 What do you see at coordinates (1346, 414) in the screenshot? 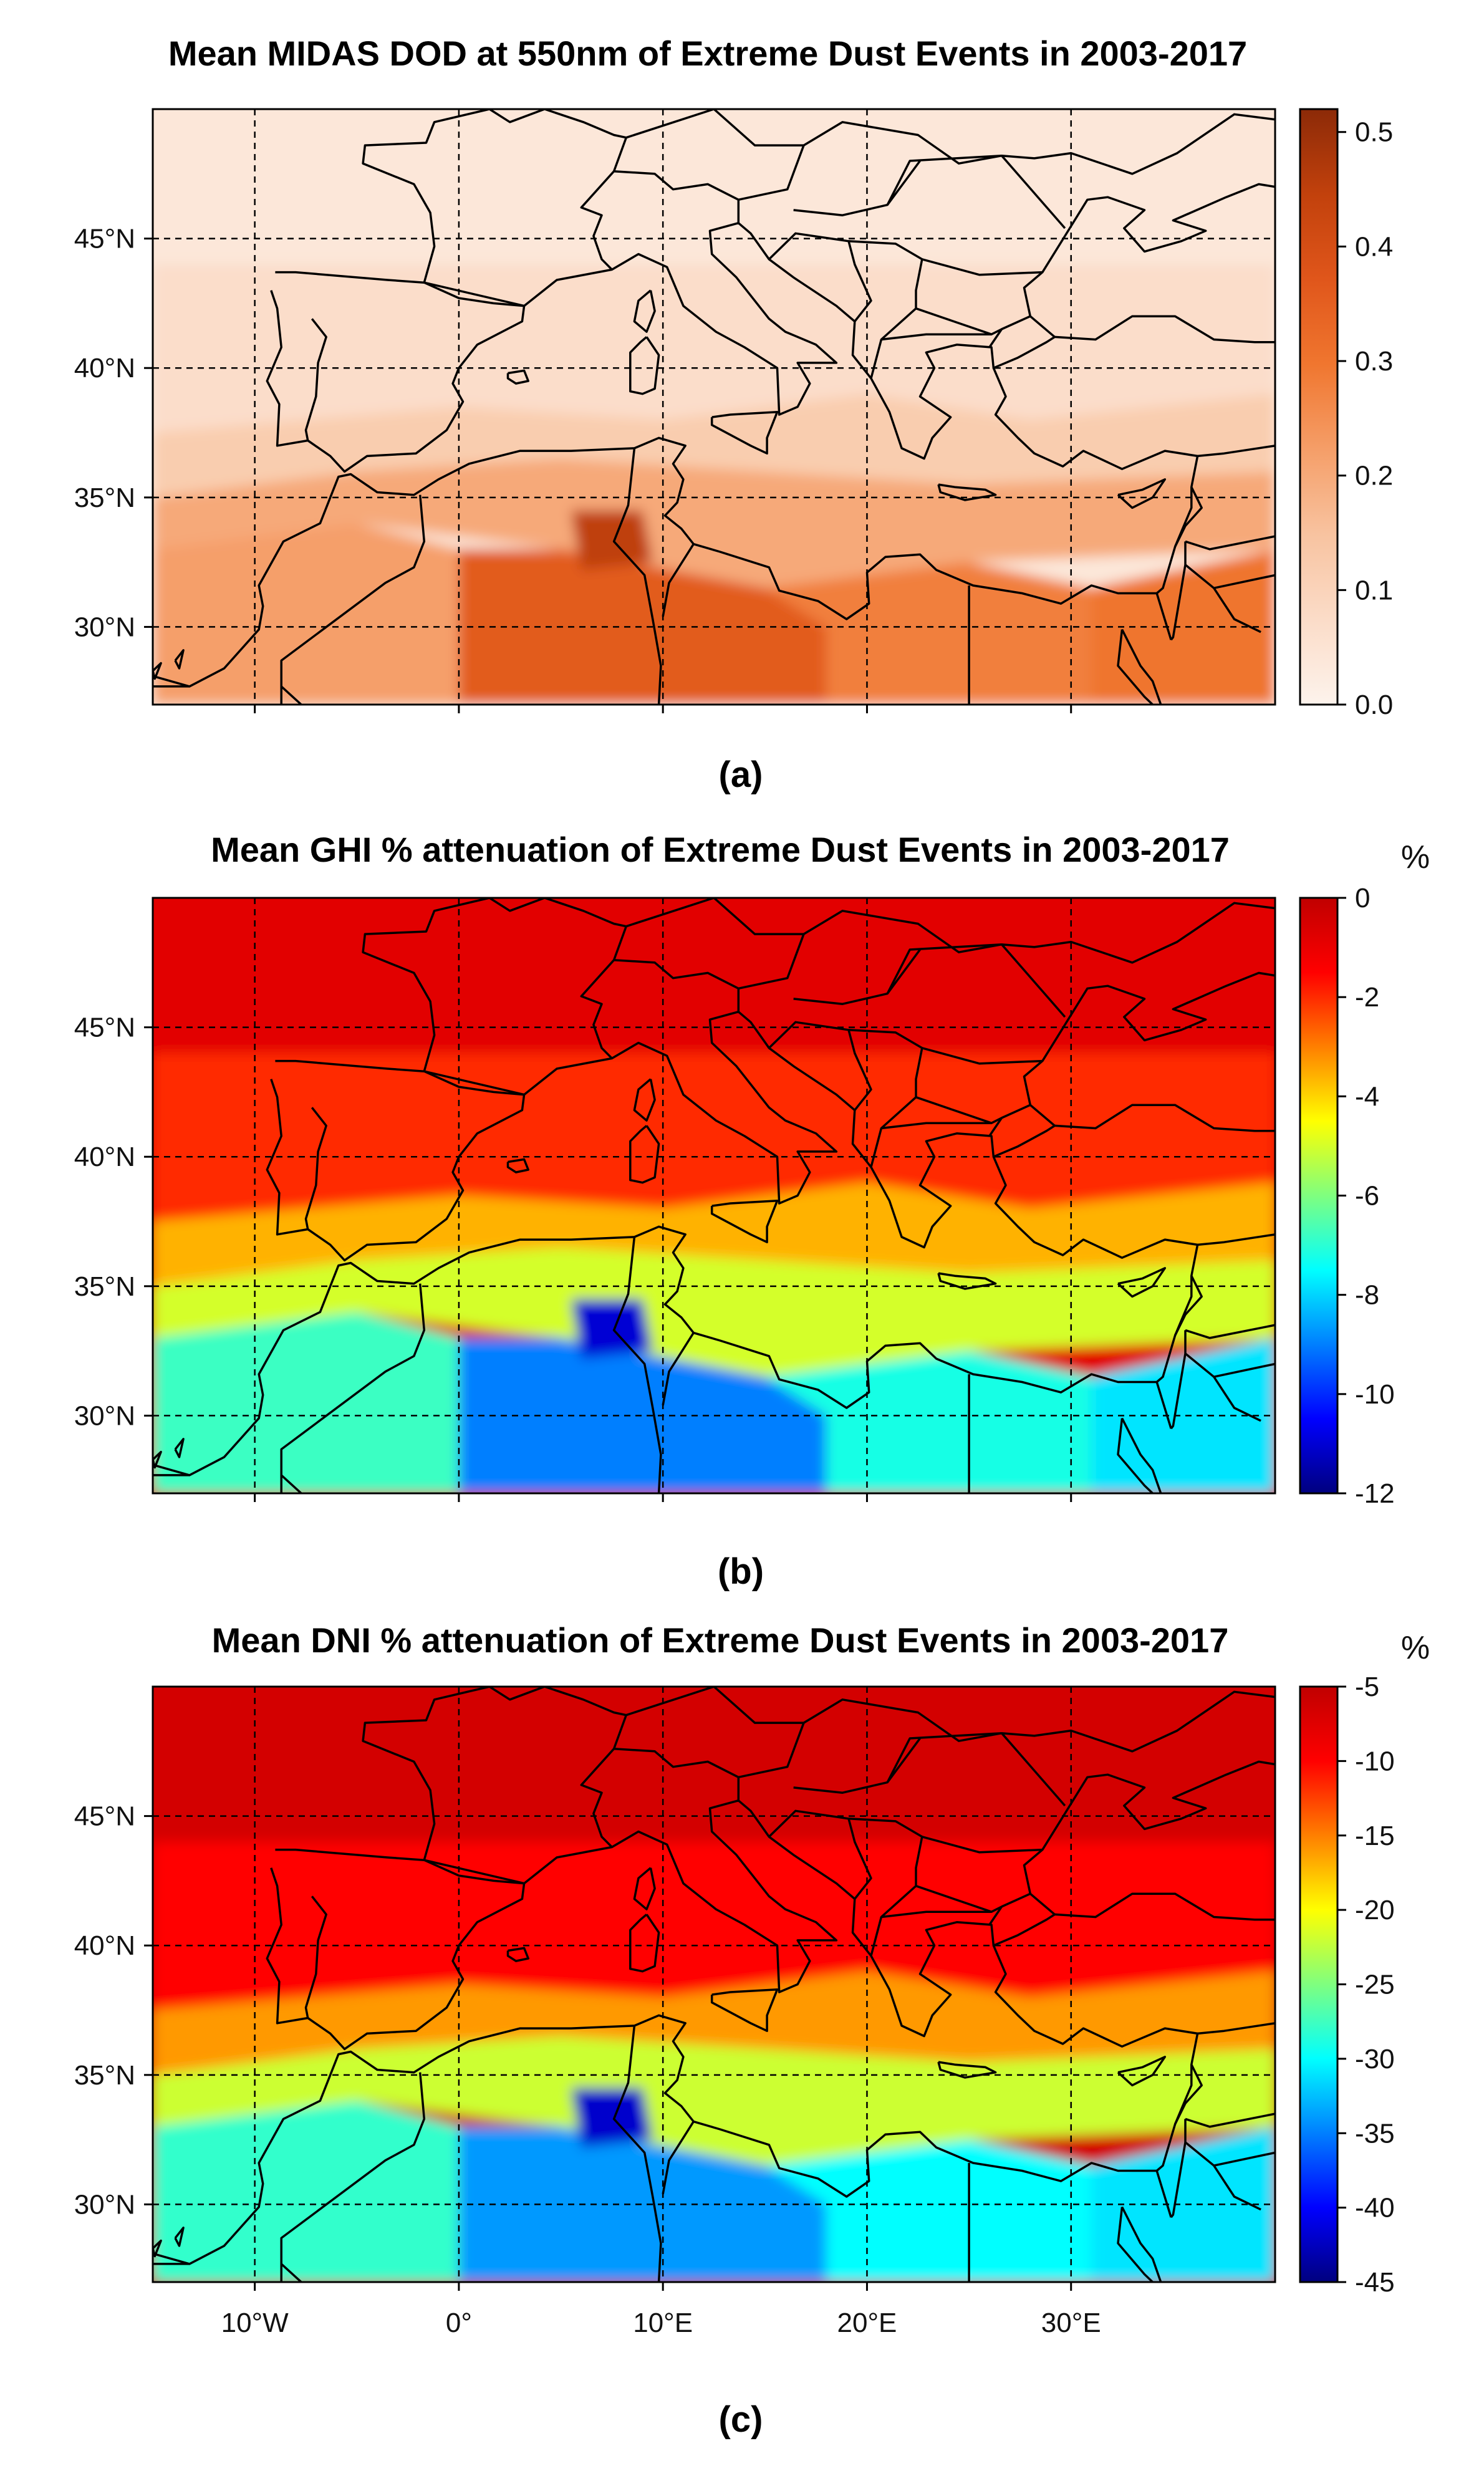
I see `panel-a-colorbar: 0.0 0.1 0.2 0.3 0.4 0.5` at bounding box center [1346, 414].